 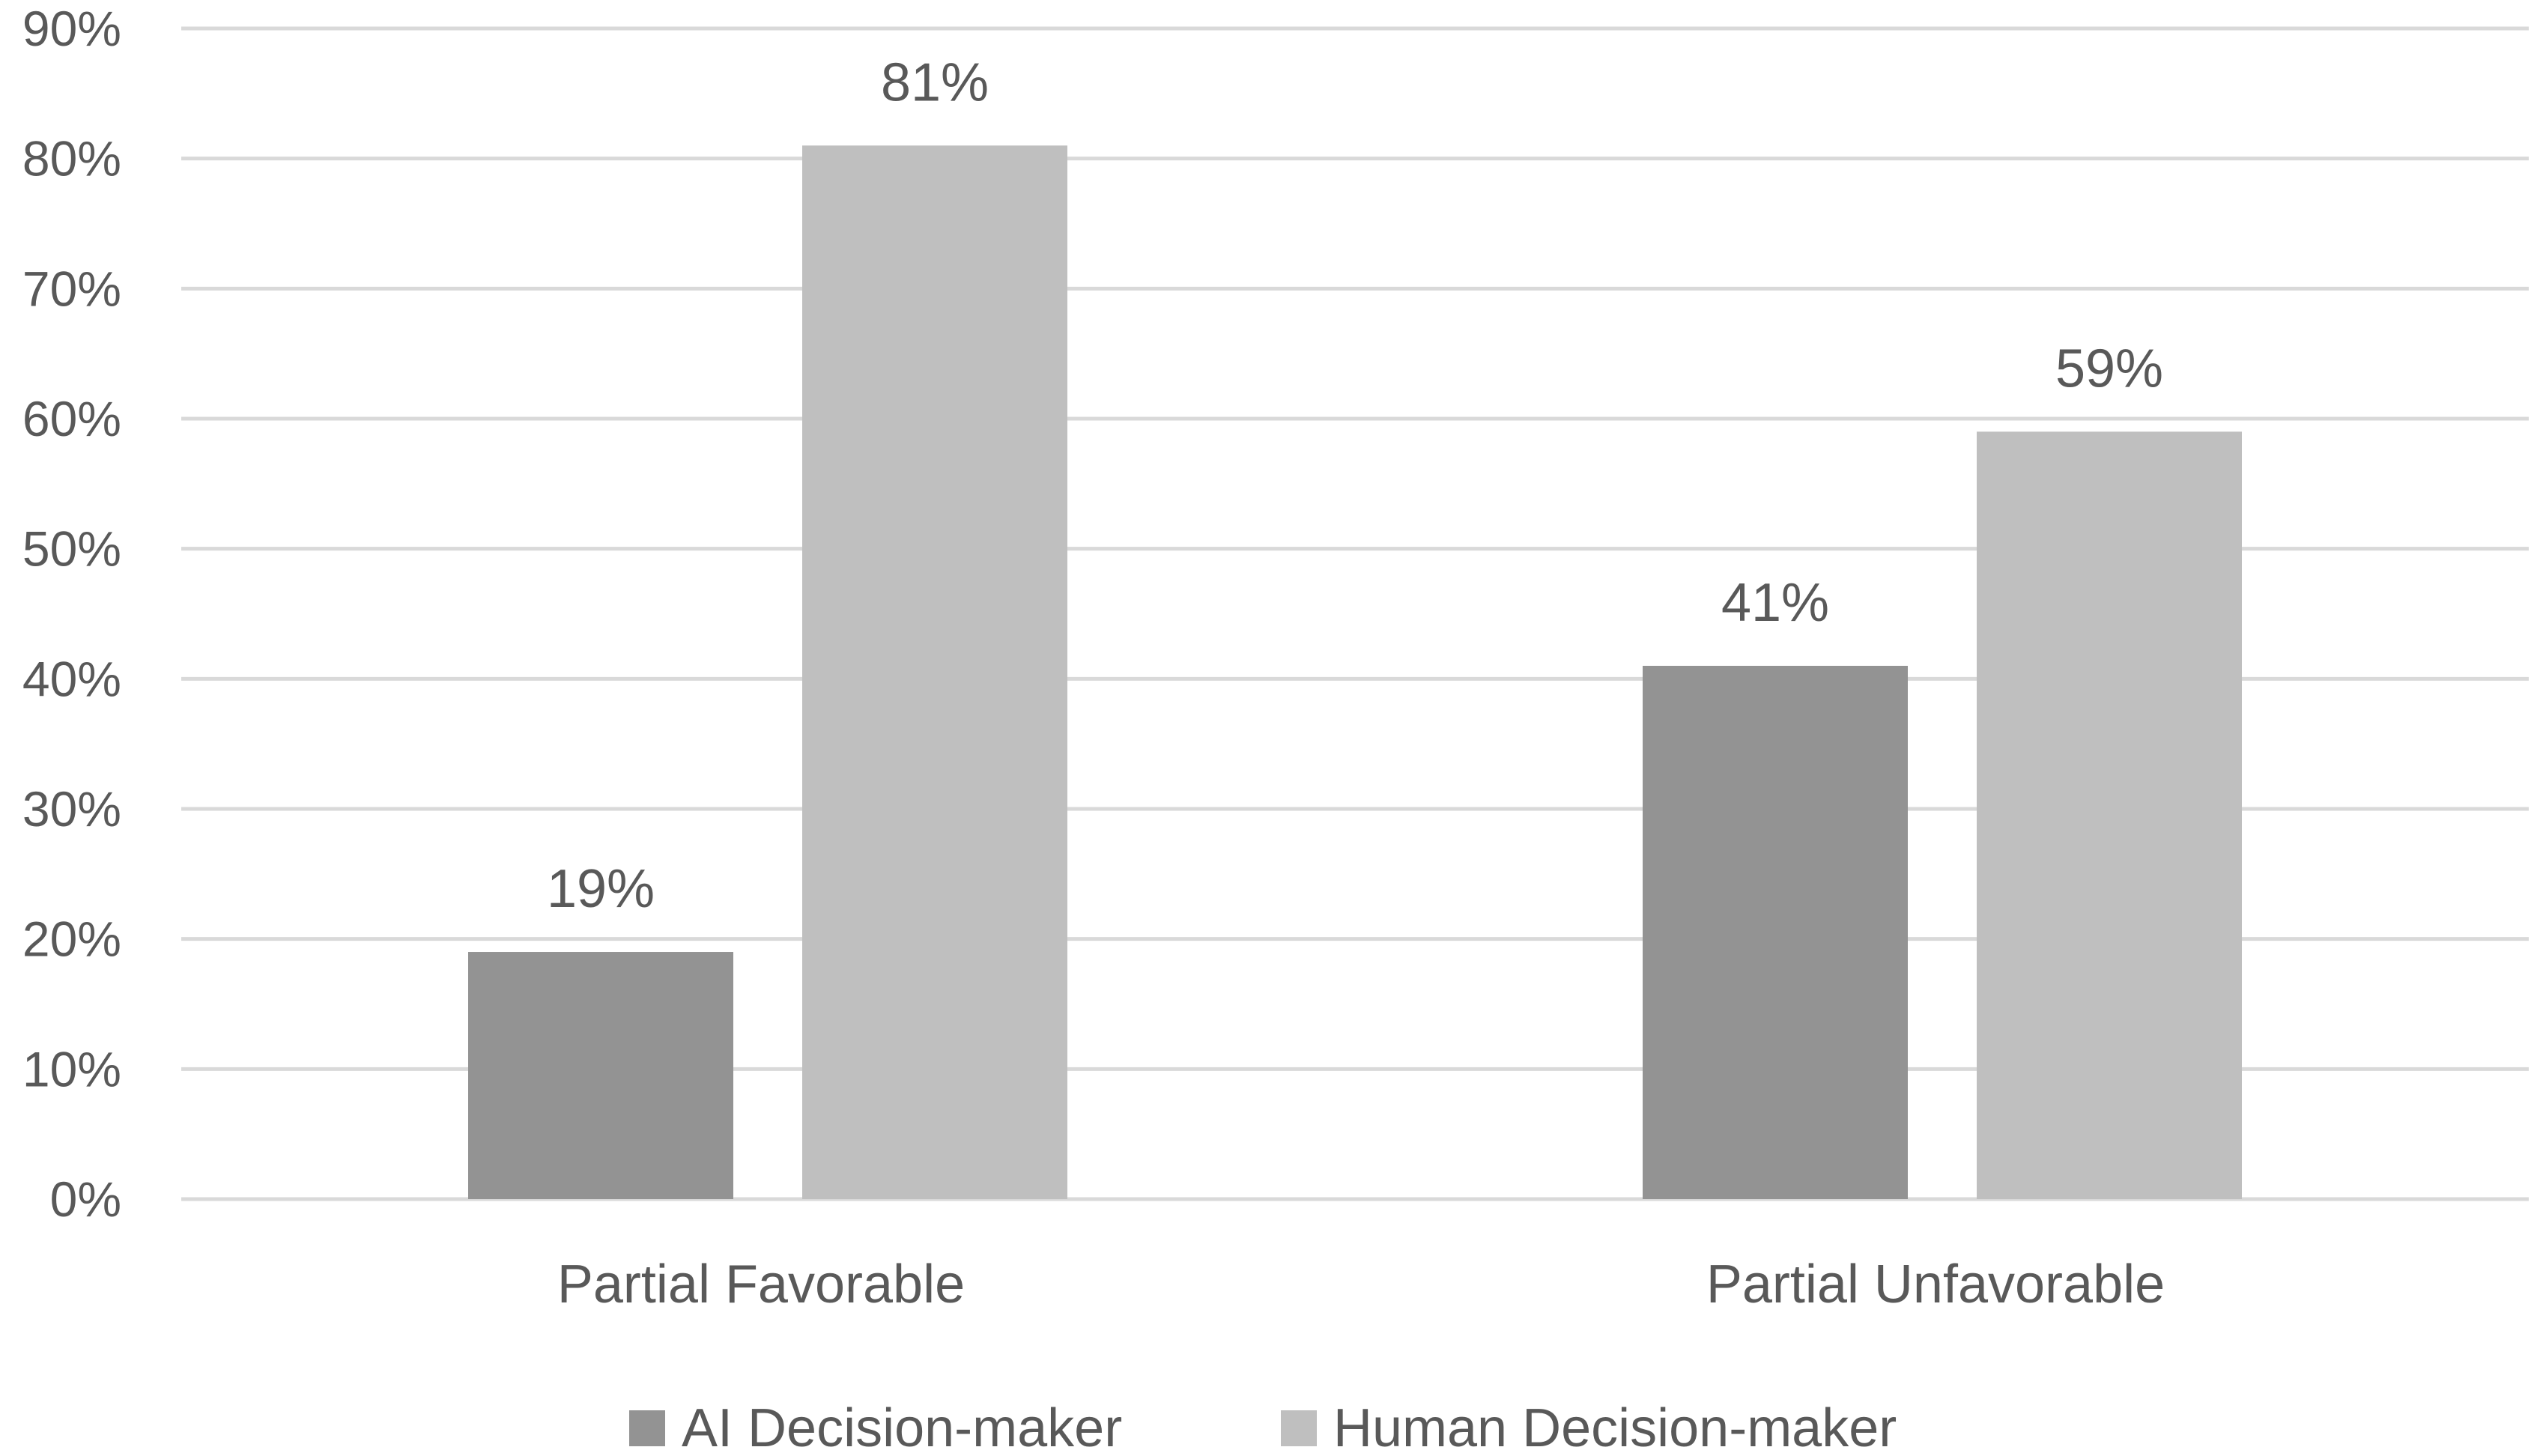 I want to click on category-label: Partial Unfavorable, so click(x=1935, y=1284).